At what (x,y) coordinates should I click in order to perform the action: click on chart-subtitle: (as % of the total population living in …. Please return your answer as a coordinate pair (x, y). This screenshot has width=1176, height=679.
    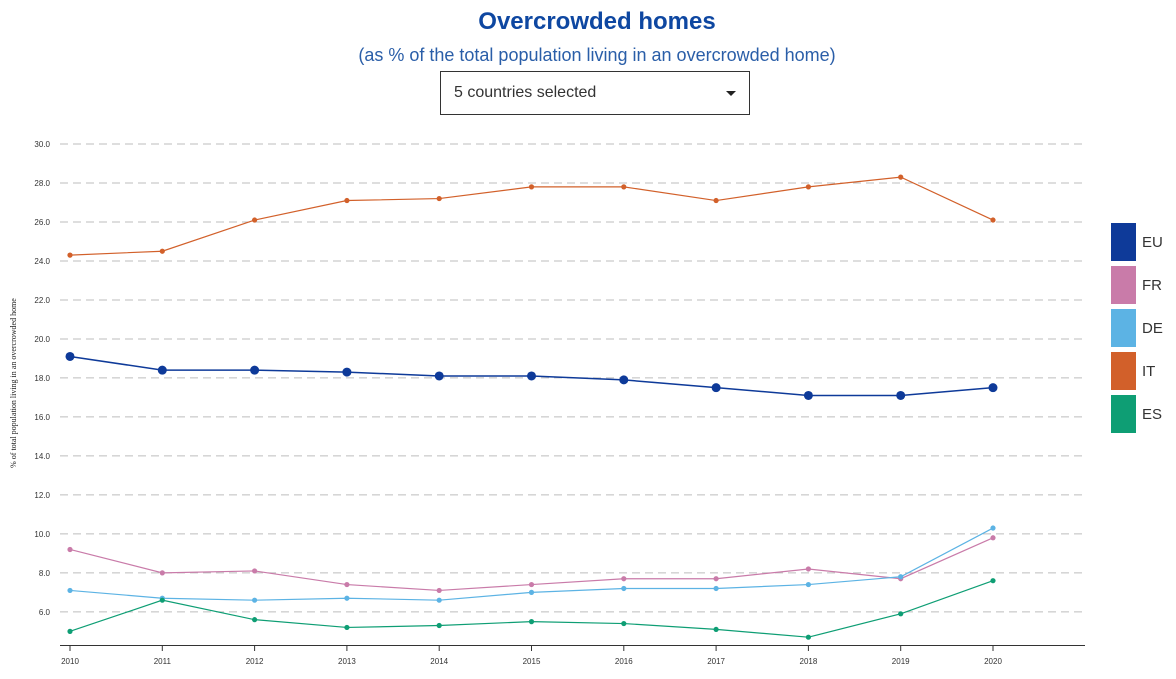
    Looking at the image, I should click on (597, 55).